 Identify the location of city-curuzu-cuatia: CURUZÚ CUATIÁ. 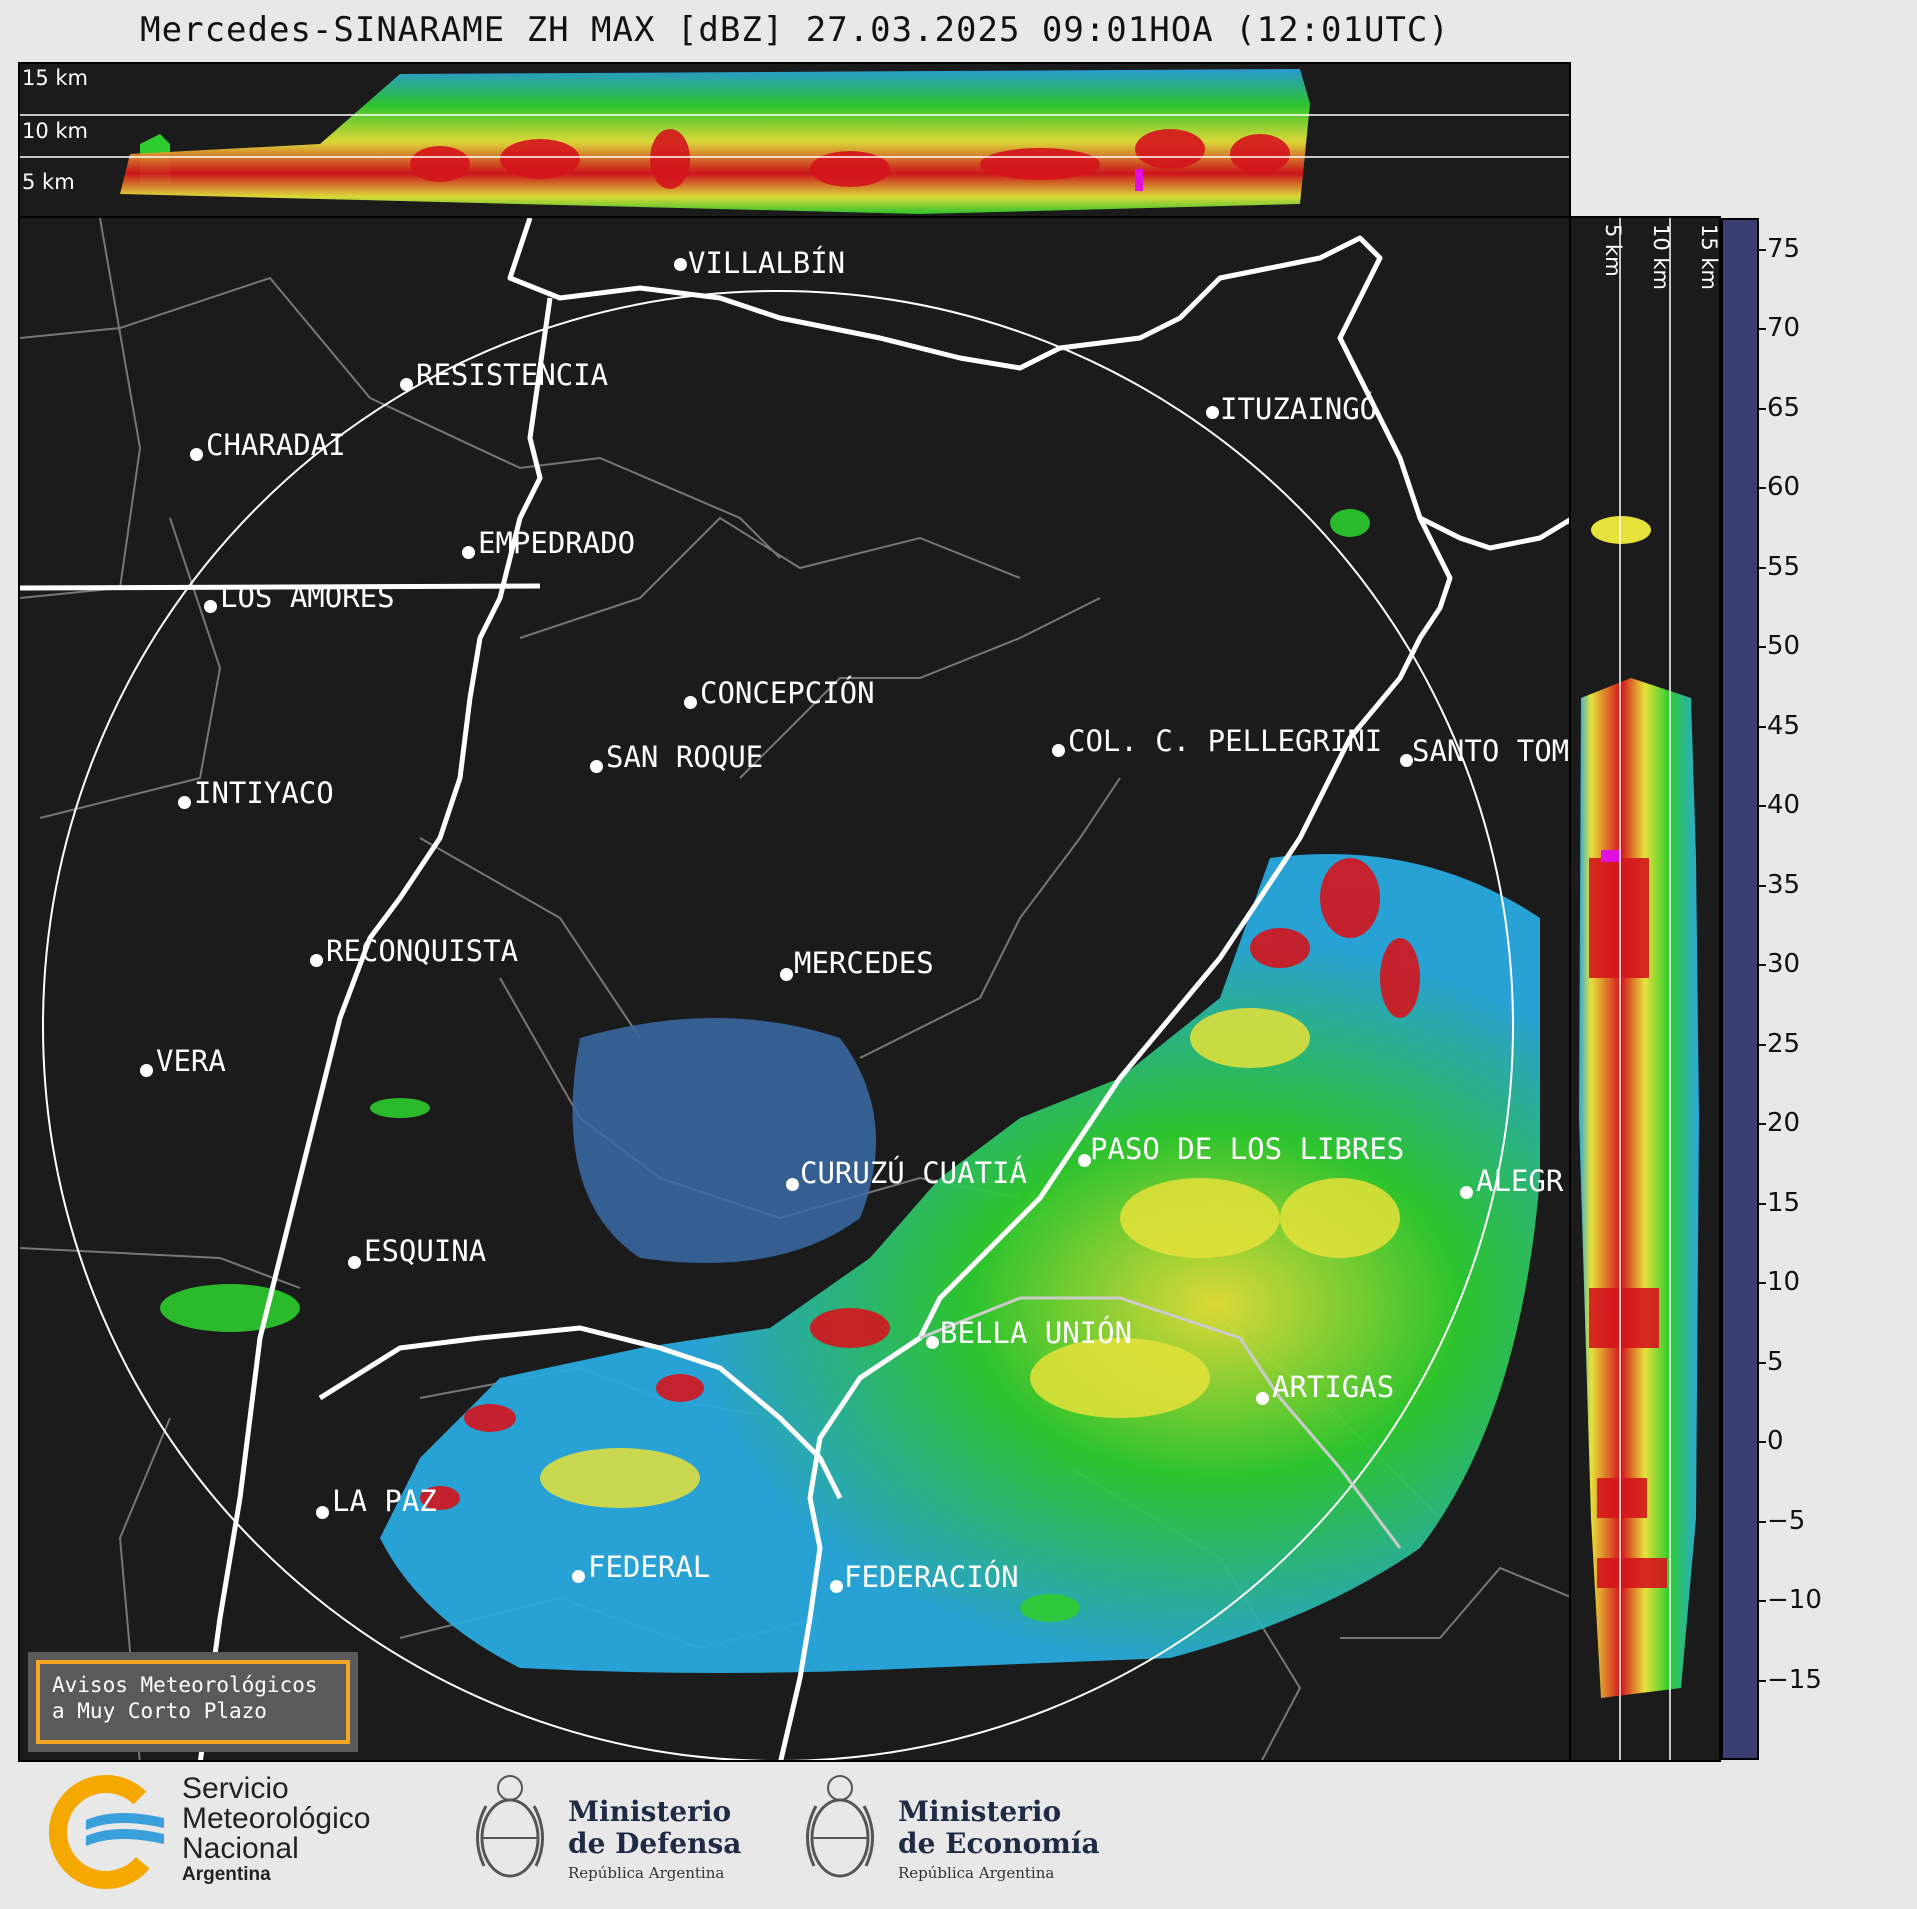
(906, 1173).